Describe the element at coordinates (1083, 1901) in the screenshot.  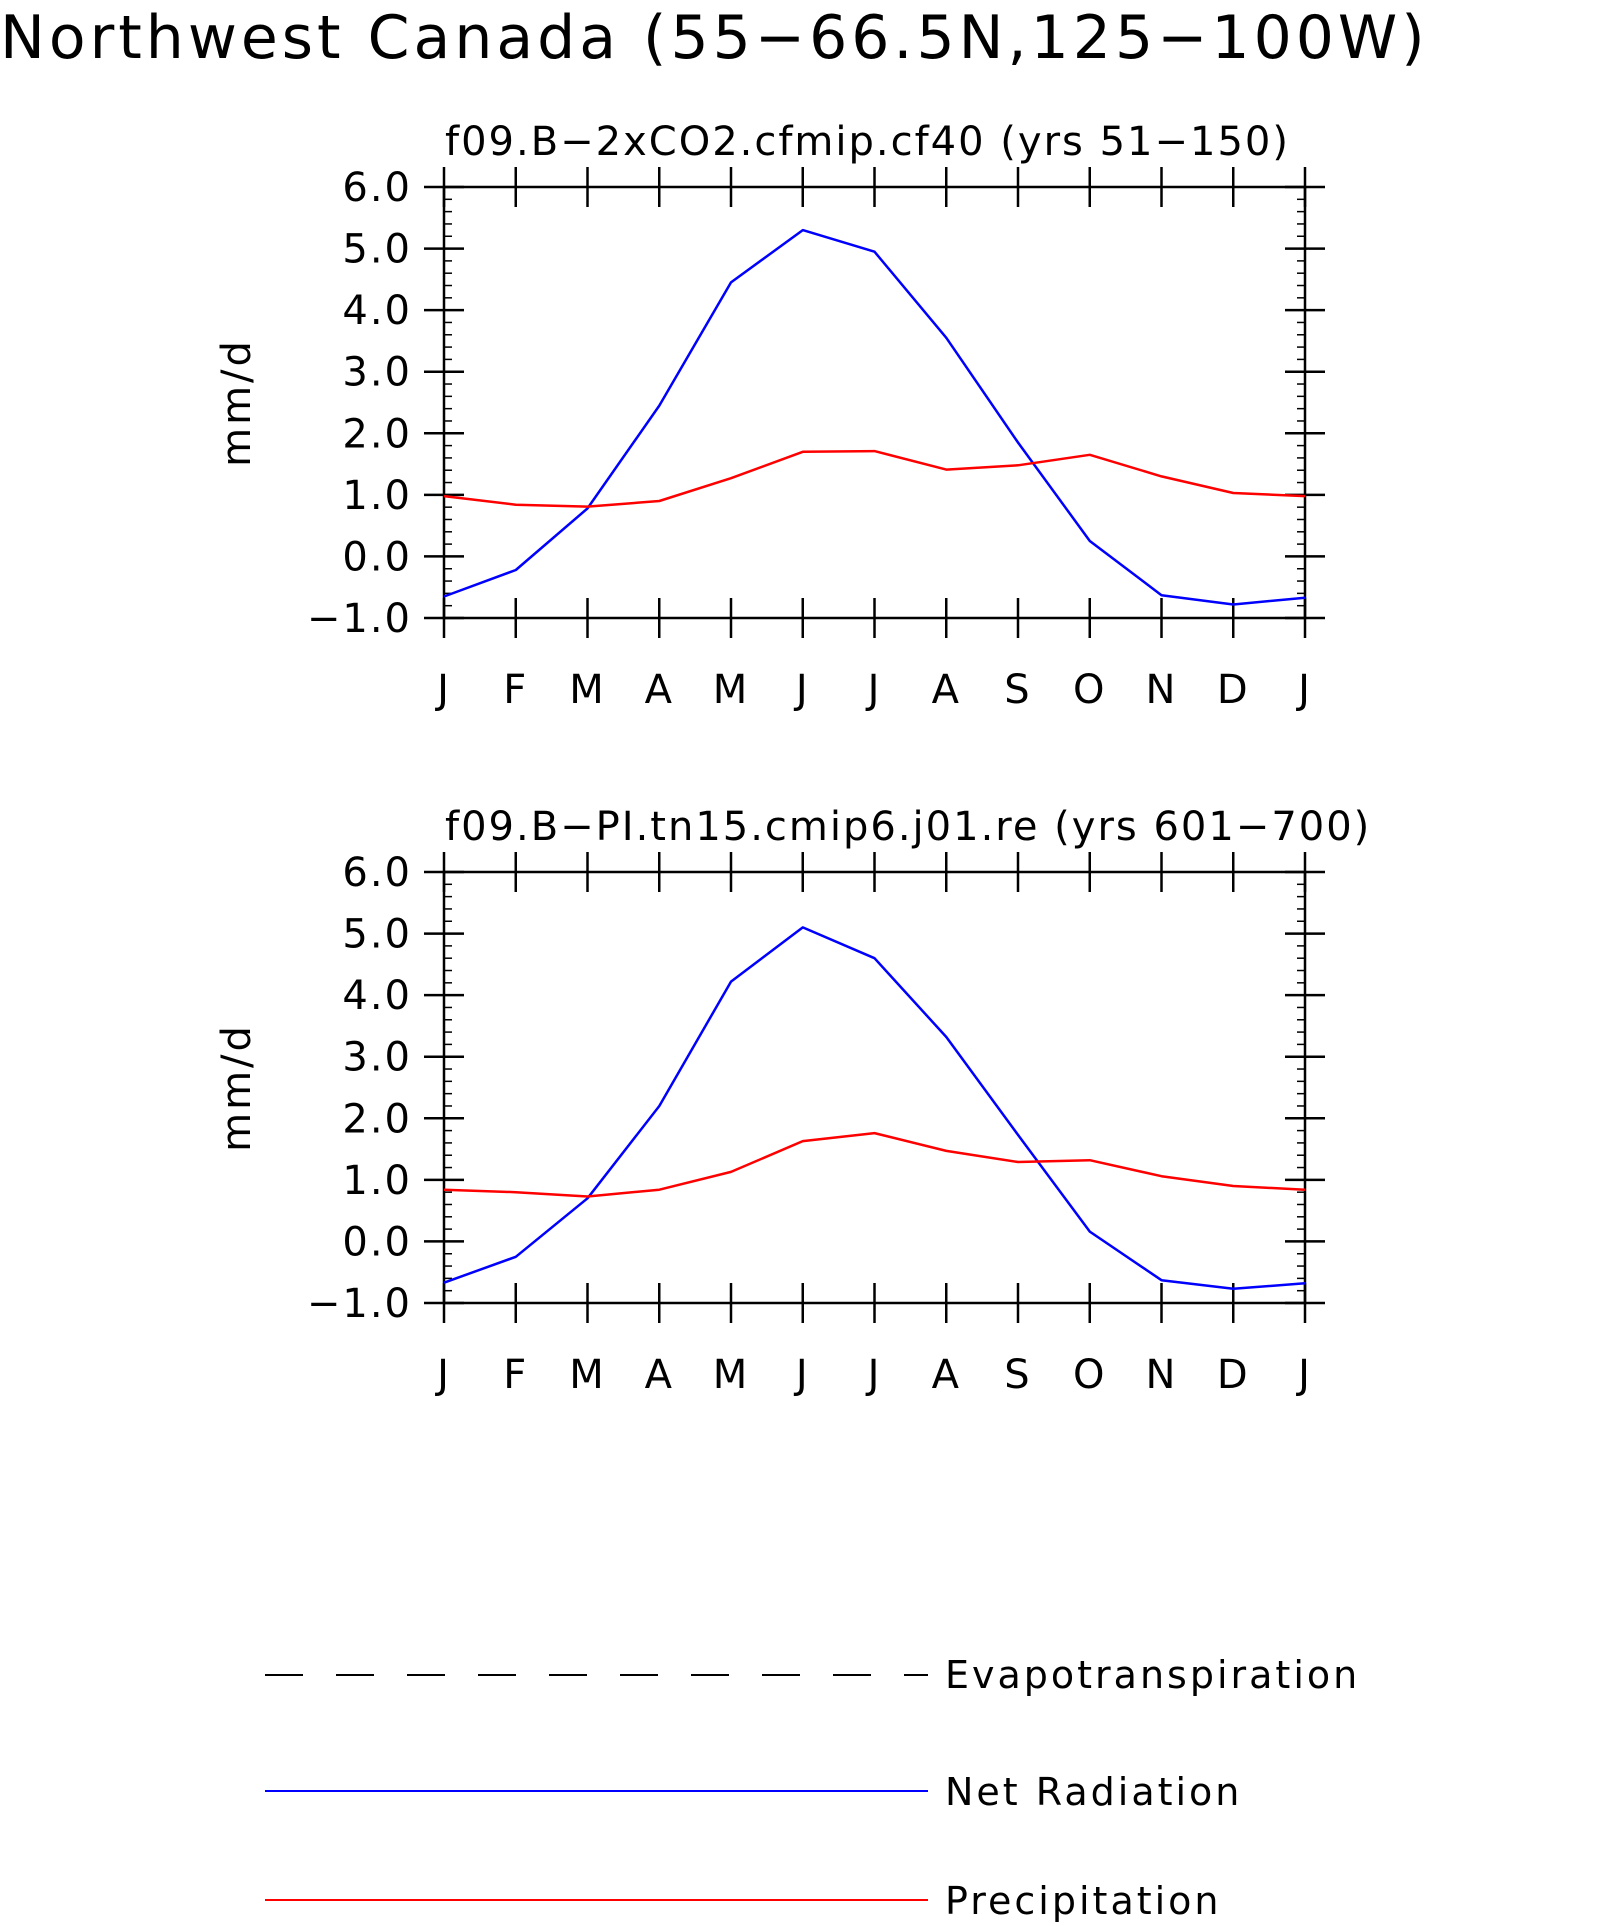
I see `legend-label-precipitation: Precipitation` at that location.